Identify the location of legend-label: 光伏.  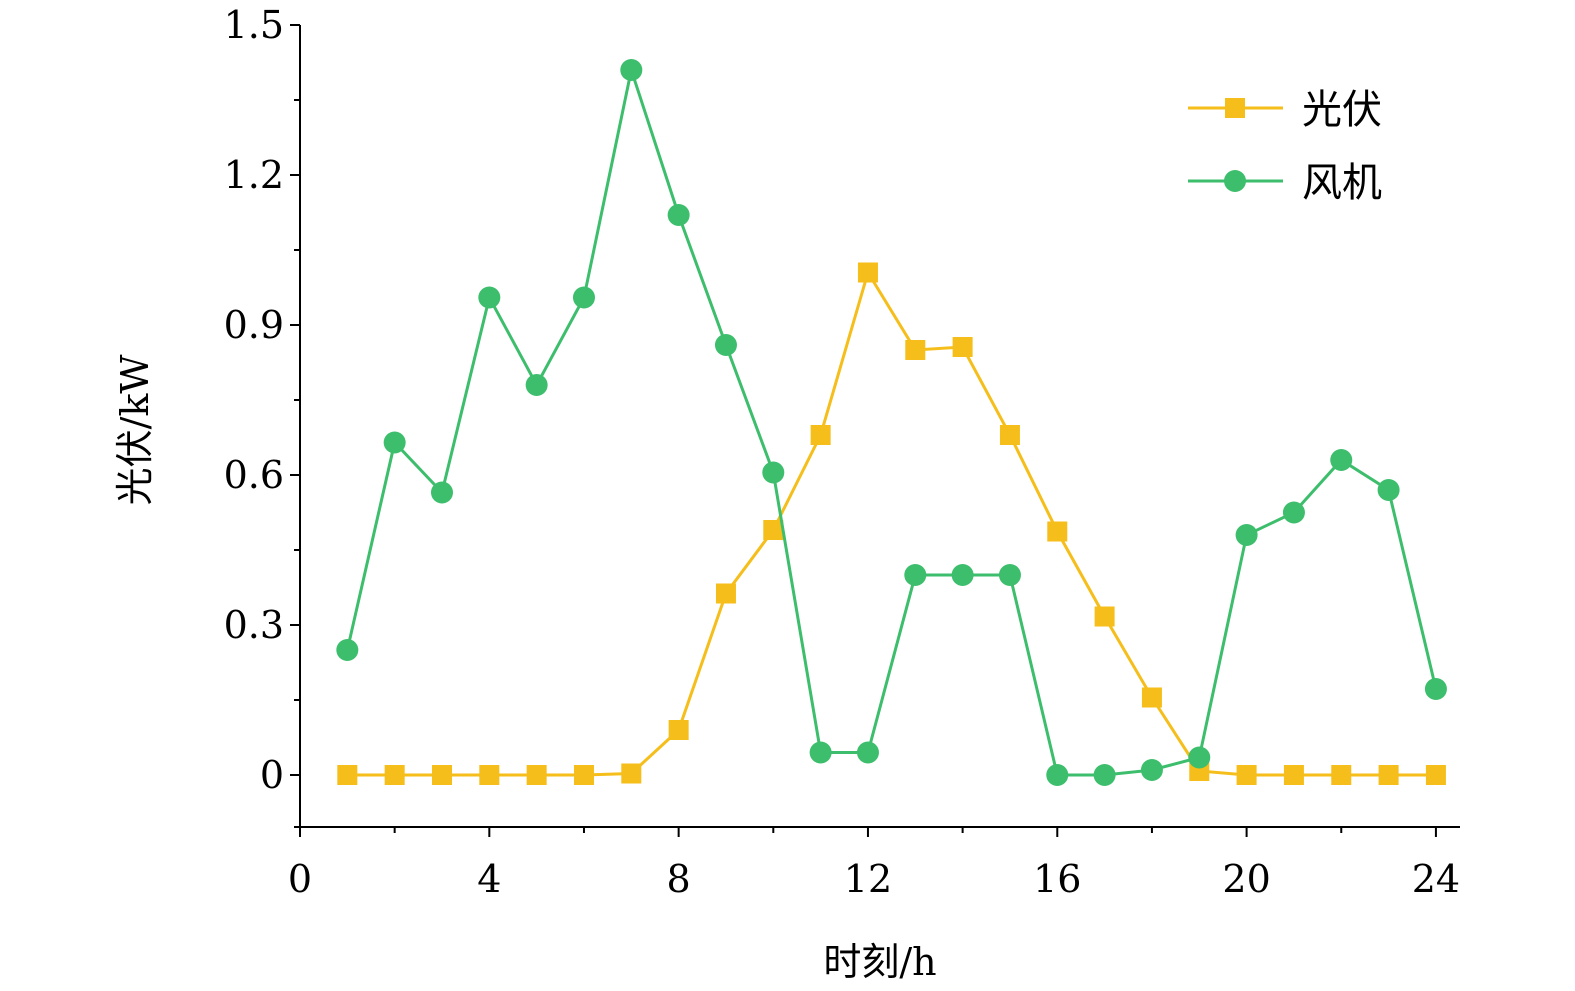
(1342, 110).